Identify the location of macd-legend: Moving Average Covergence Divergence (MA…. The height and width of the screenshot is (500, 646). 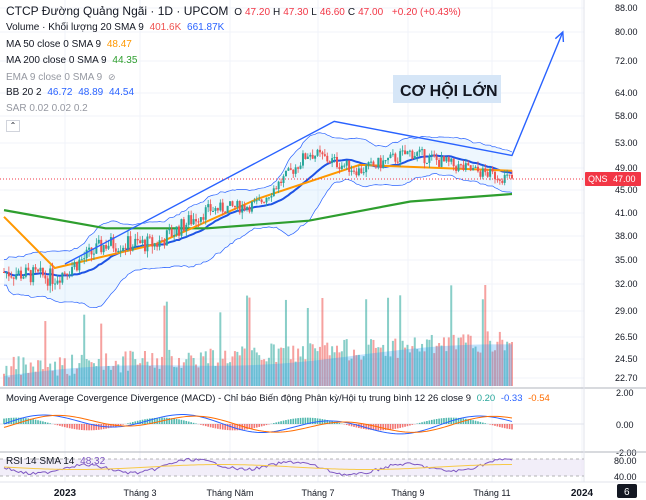
(279, 399).